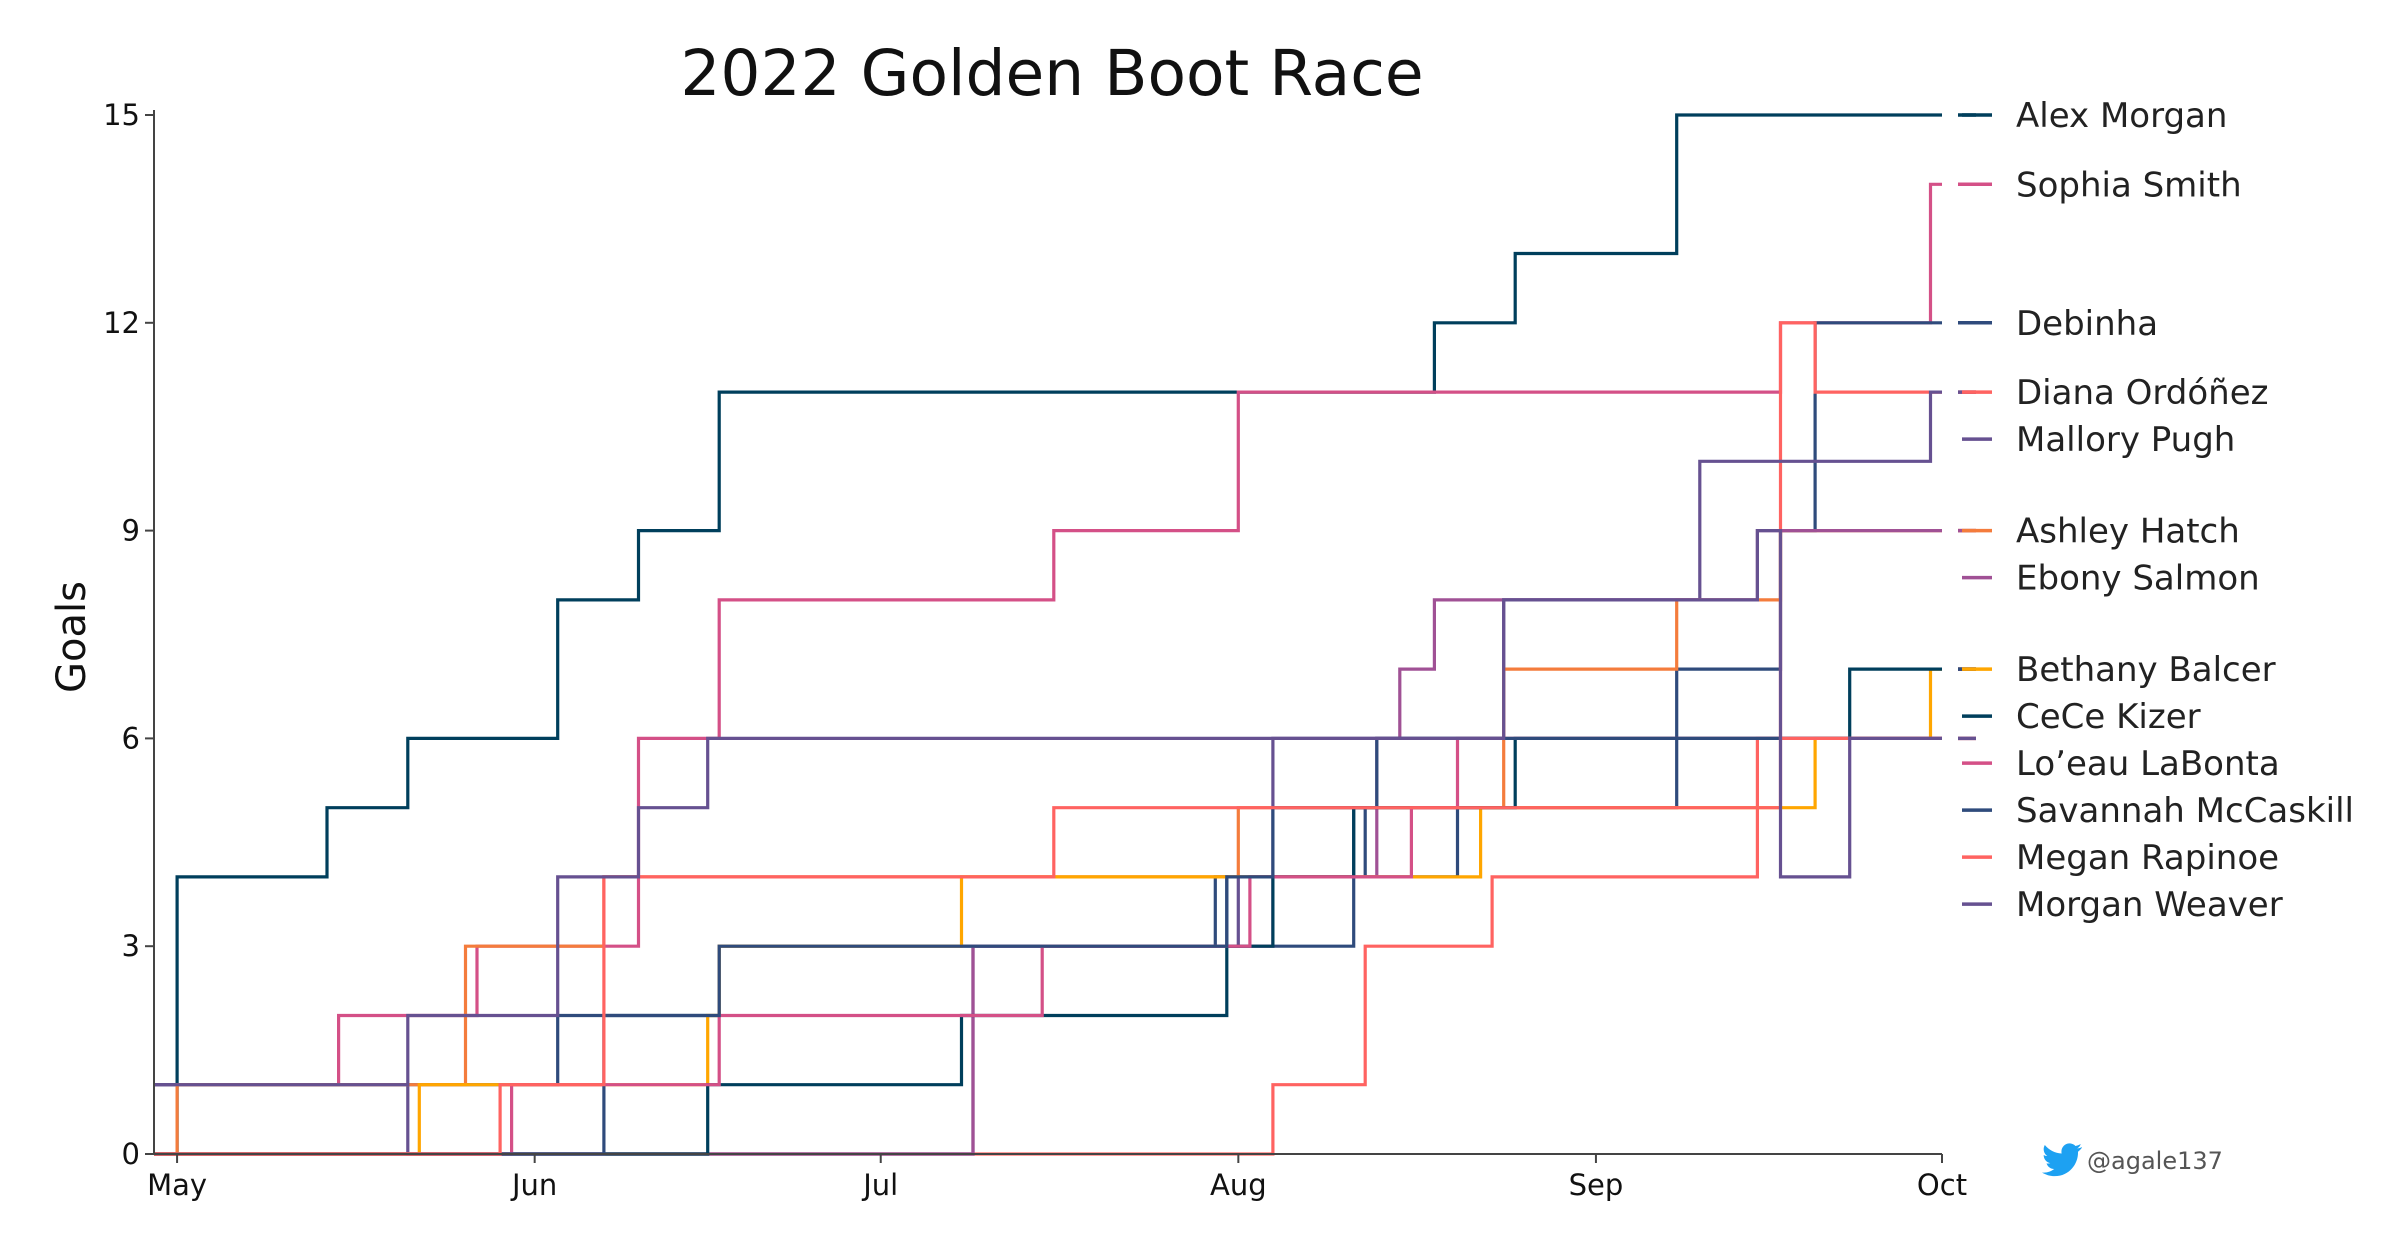  Describe the element at coordinates (131, 1154) in the screenshot. I see `y-tick-label: 0` at that location.